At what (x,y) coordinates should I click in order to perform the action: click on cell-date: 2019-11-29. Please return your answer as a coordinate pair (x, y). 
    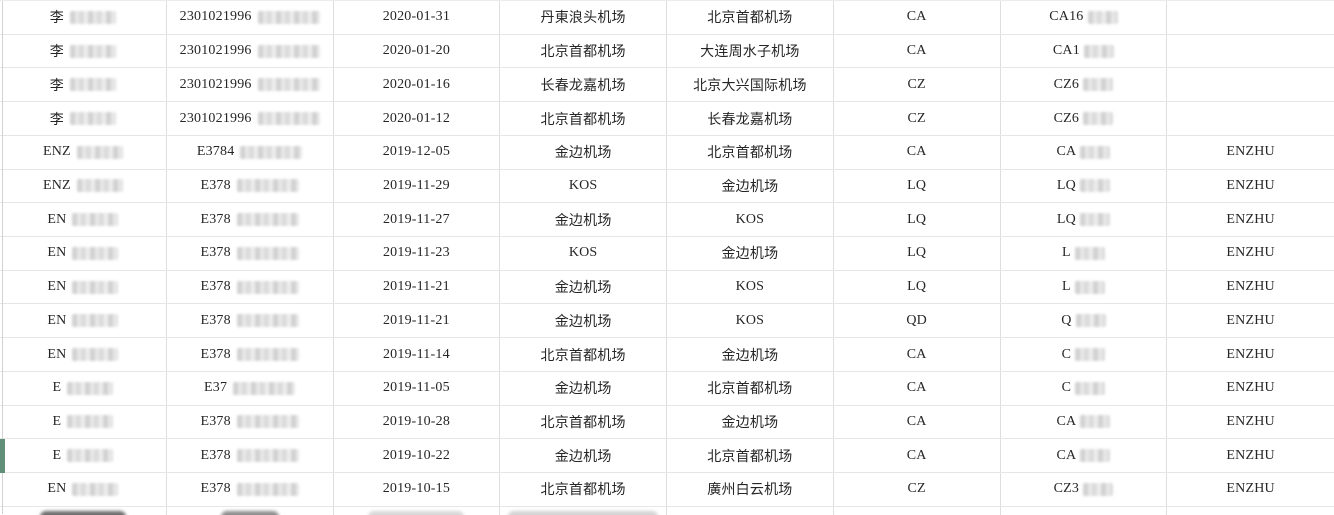
    Looking at the image, I should click on (417, 186).